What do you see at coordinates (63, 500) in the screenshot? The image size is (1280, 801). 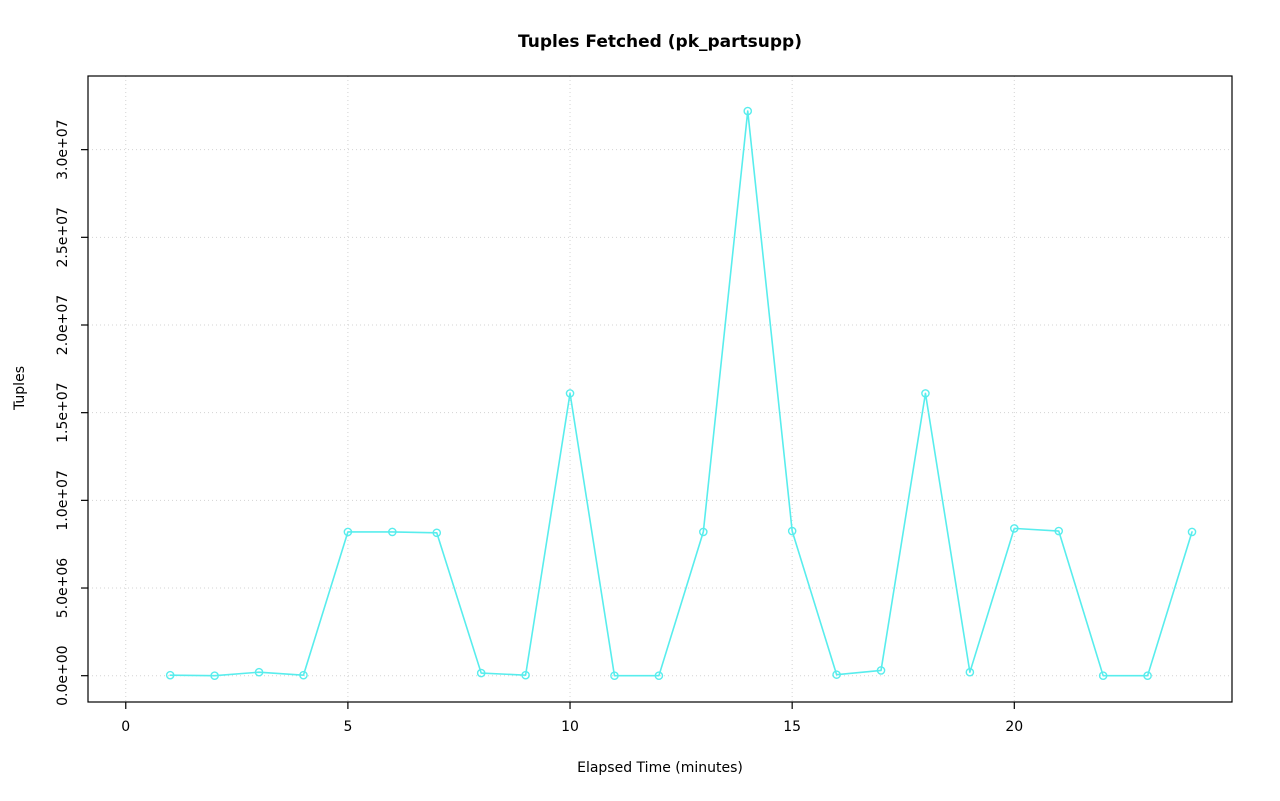 I see `y-tick-label: 1.0e+07` at bounding box center [63, 500].